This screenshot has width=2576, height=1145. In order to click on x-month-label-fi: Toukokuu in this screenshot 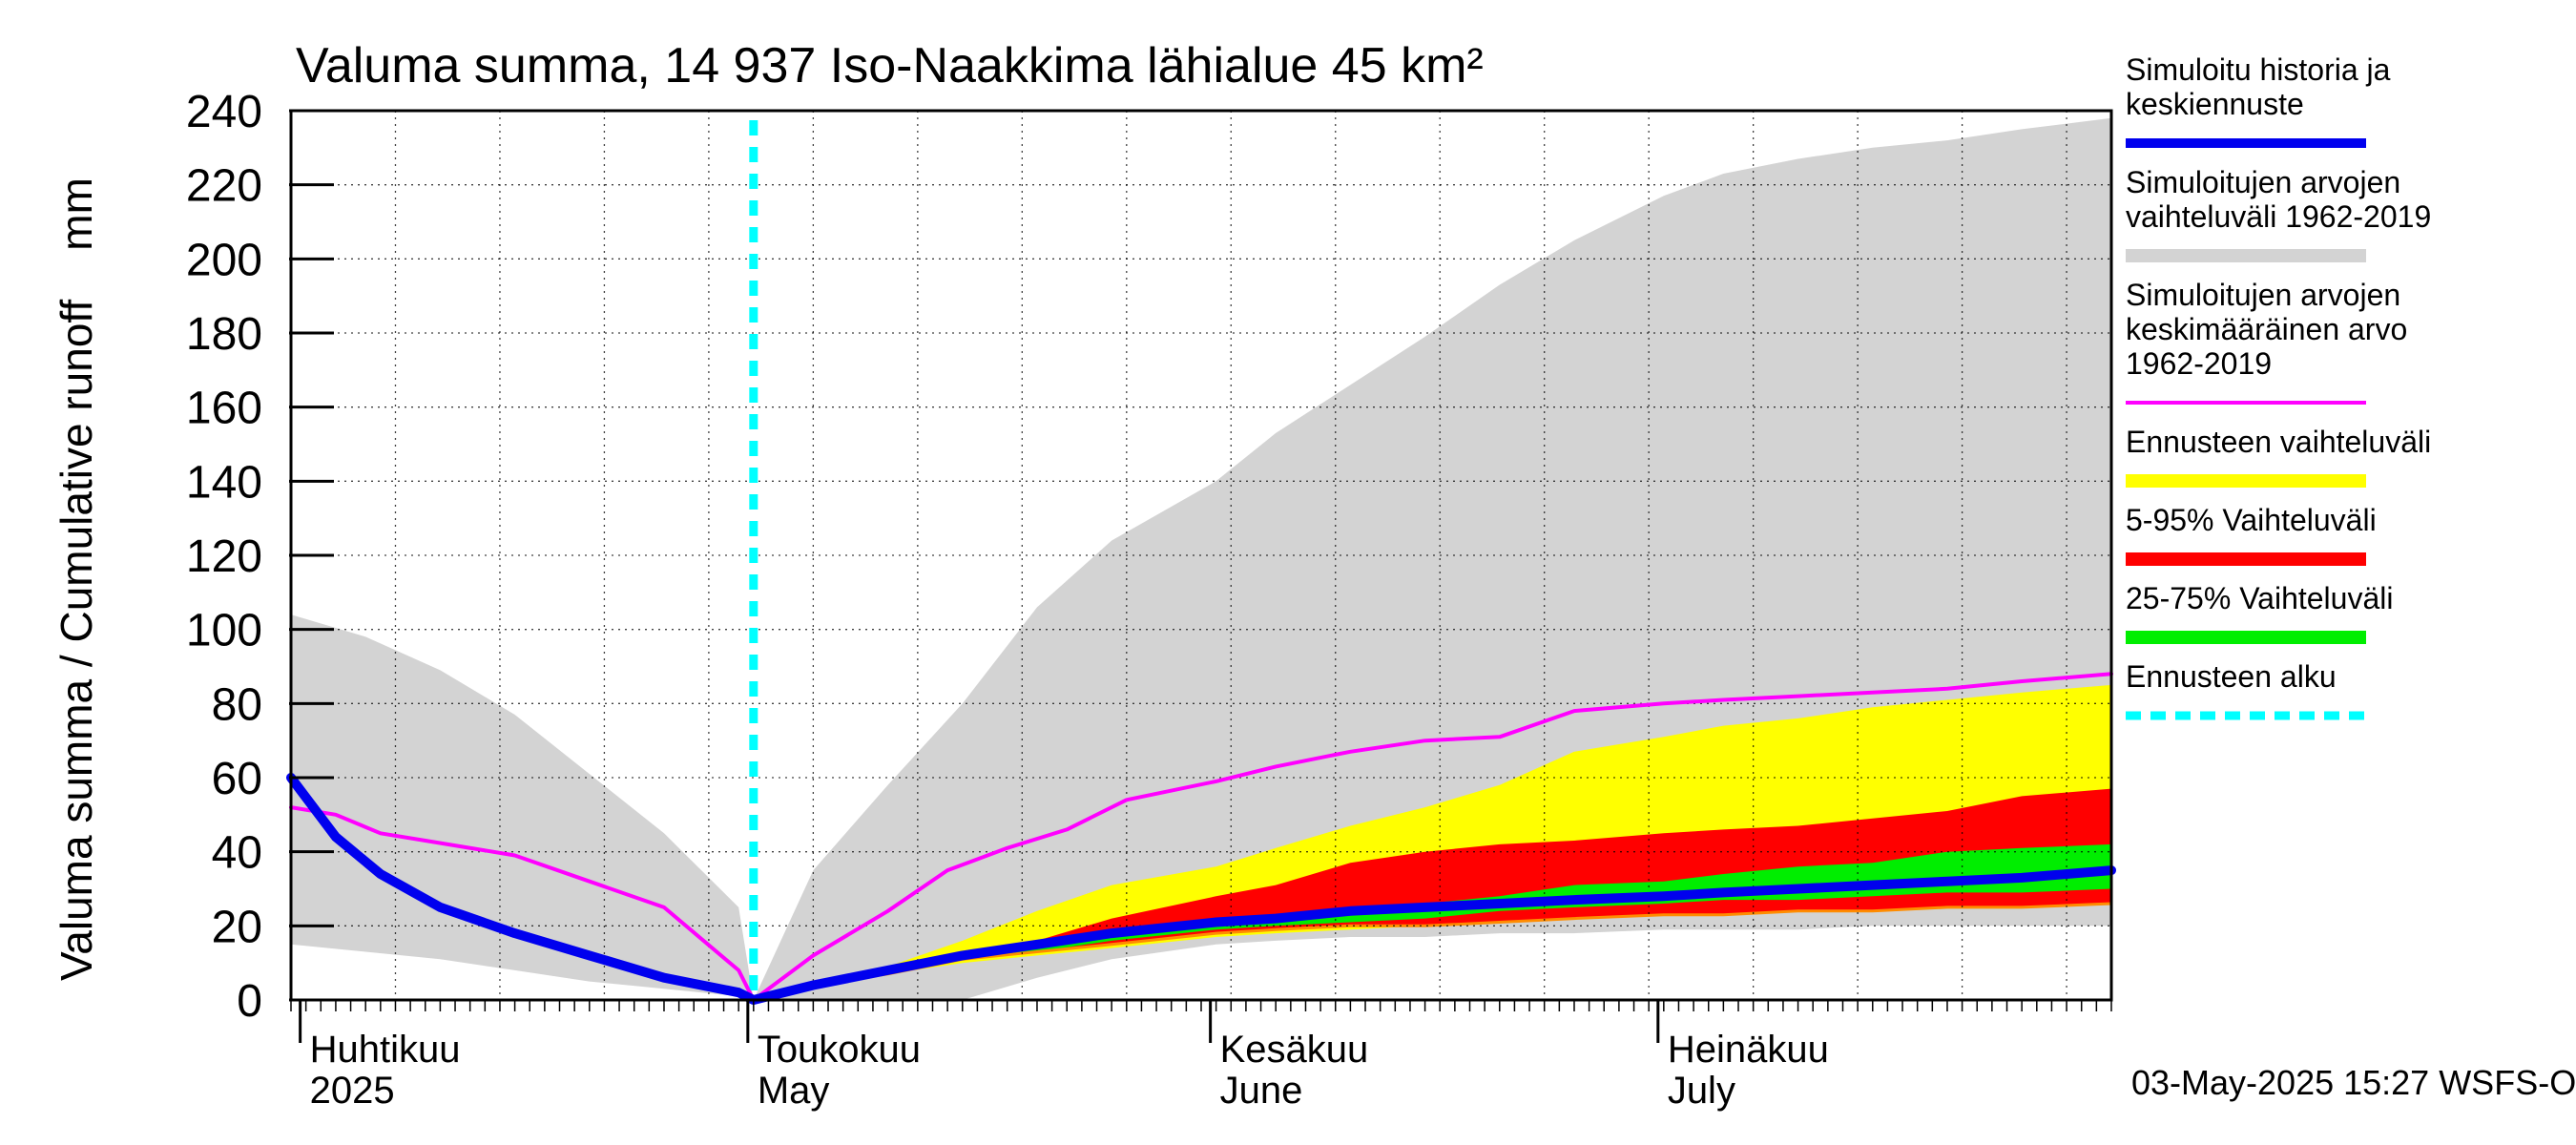, I will do `click(839, 1050)`.